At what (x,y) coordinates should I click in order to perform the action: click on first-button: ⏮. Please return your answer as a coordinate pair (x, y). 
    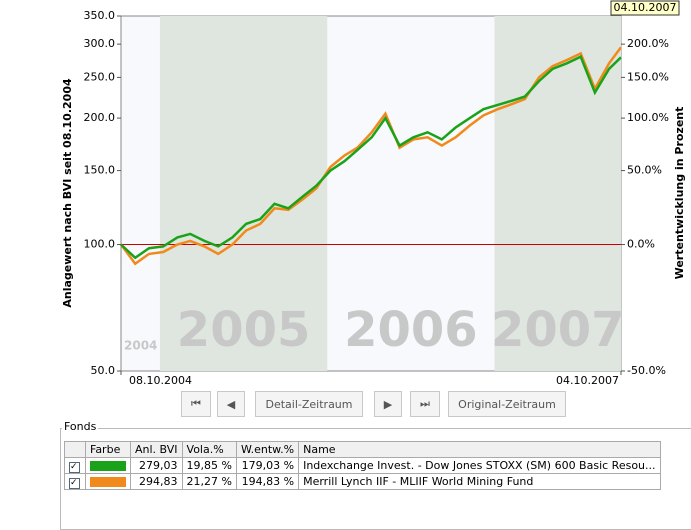
    Looking at the image, I should click on (196, 404).